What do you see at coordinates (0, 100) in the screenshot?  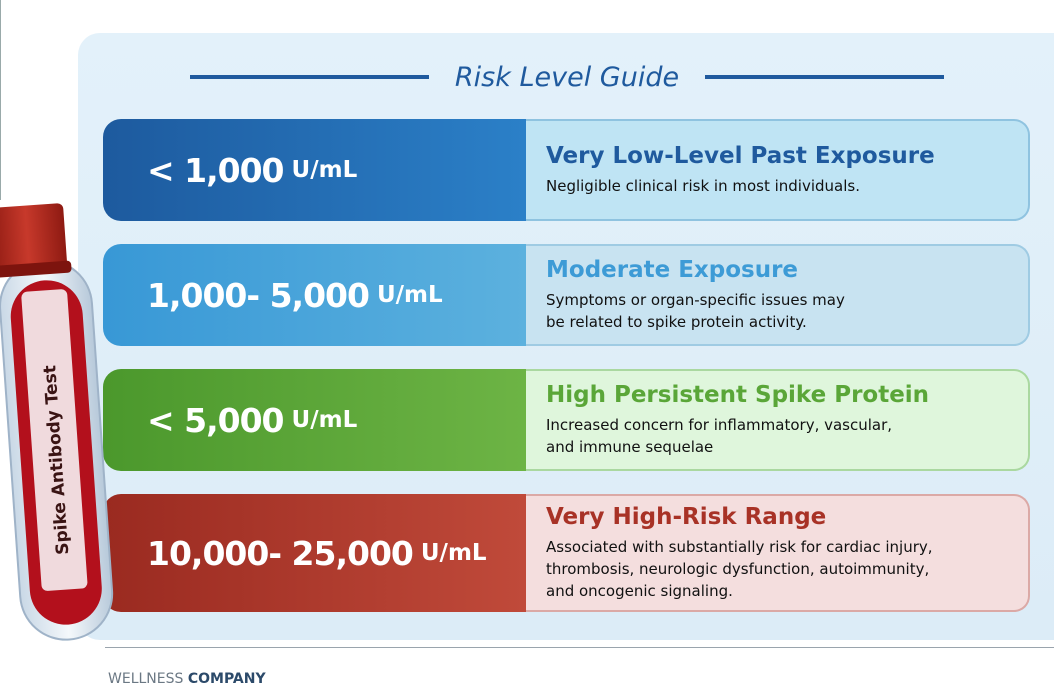 I see `edge-line` at bounding box center [0, 100].